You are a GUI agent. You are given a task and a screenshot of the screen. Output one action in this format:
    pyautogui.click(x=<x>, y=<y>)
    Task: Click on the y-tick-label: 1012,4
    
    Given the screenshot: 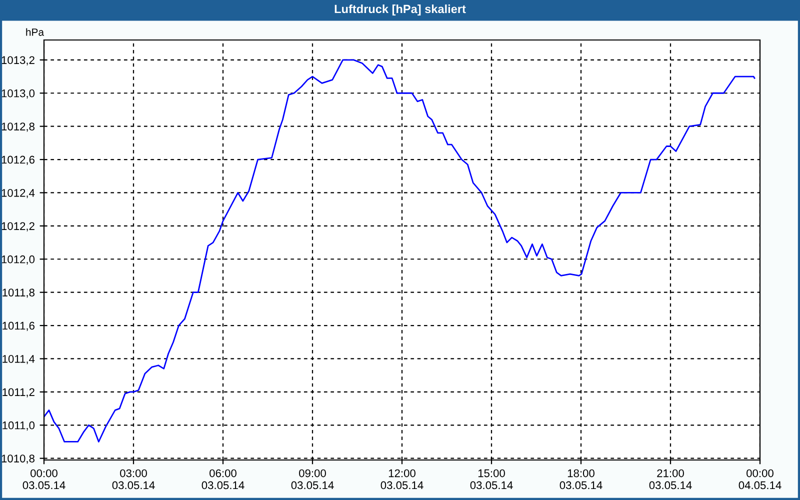 What is the action you would take?
    pyautogui.click(x=18, y=193)
    